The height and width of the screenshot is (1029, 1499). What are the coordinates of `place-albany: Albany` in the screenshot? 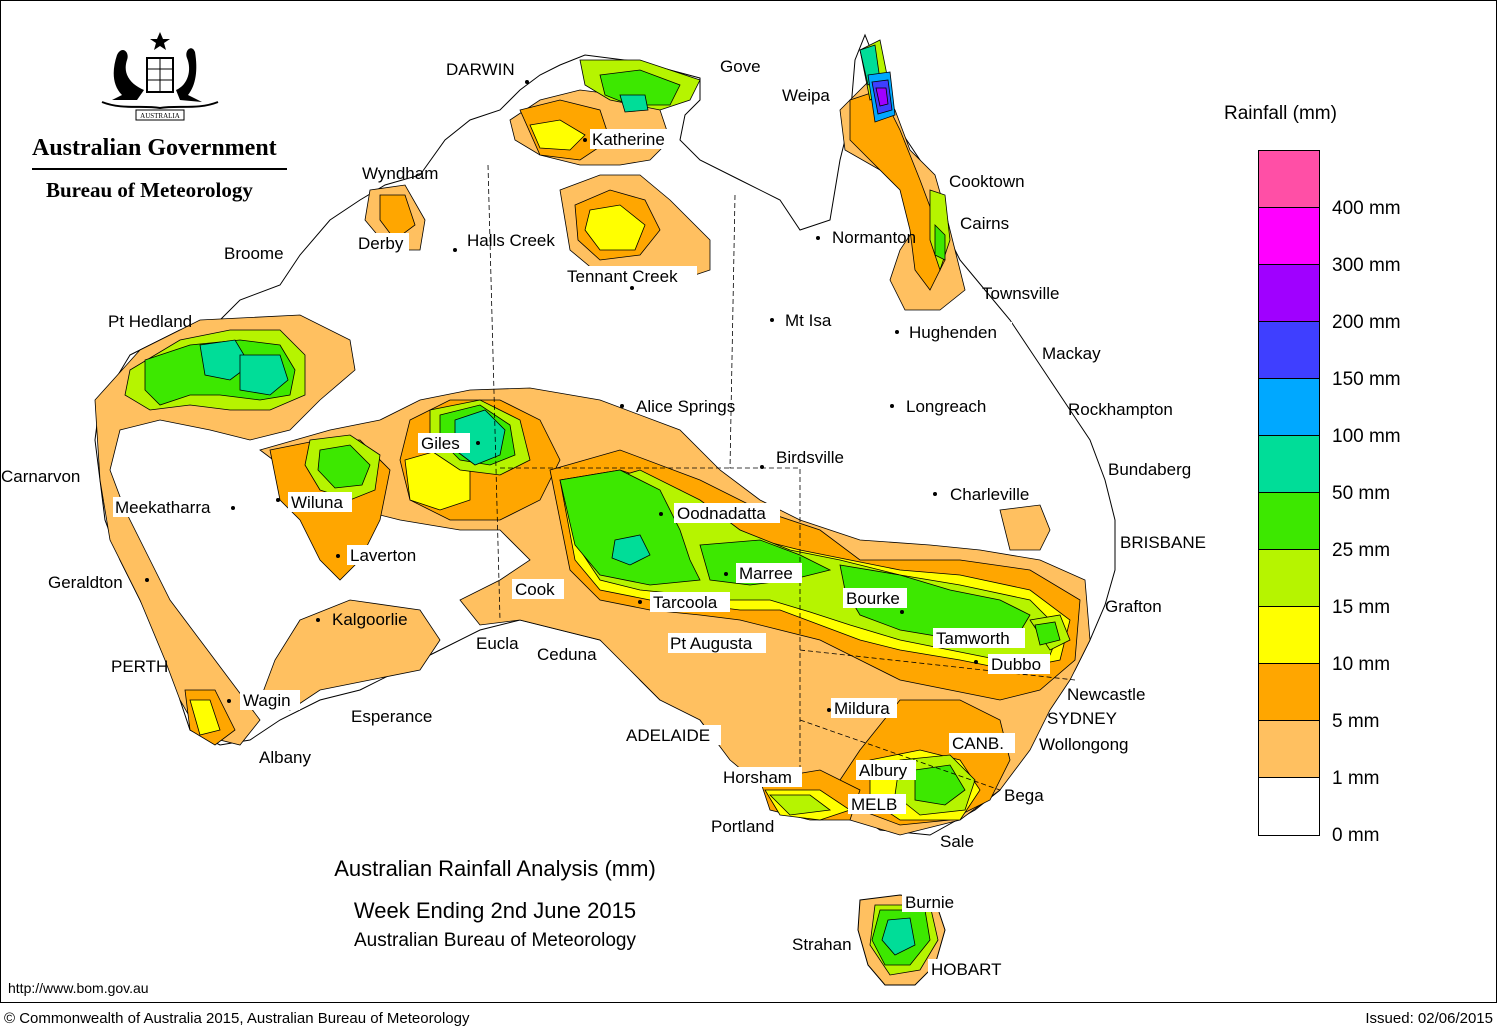 It's located at (285, 757).